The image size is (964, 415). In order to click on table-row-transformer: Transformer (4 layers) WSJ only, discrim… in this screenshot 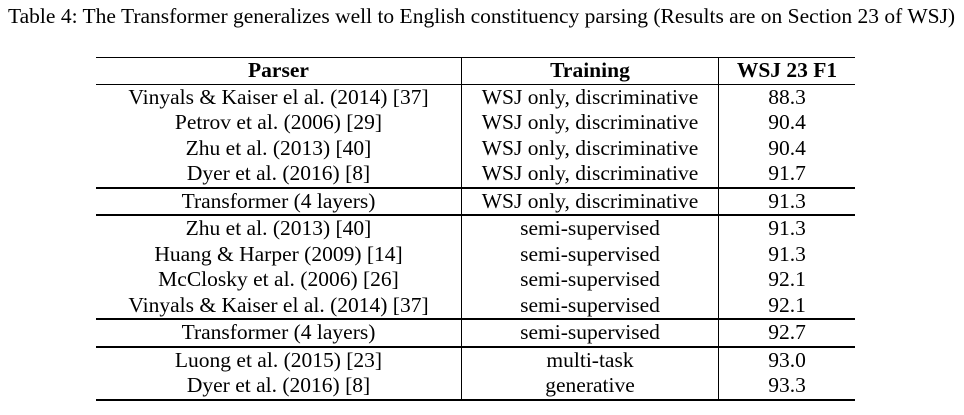, I will do `click(475, 200)`.